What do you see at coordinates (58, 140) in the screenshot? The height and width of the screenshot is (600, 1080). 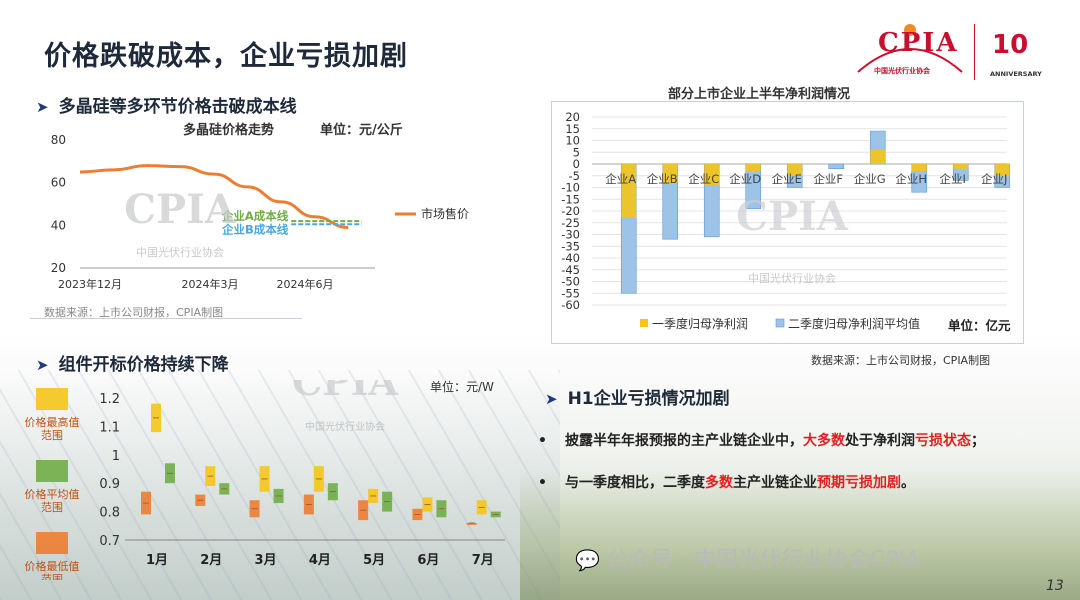 I see `y-tick-label: 80` at bounding box center [58, 140].